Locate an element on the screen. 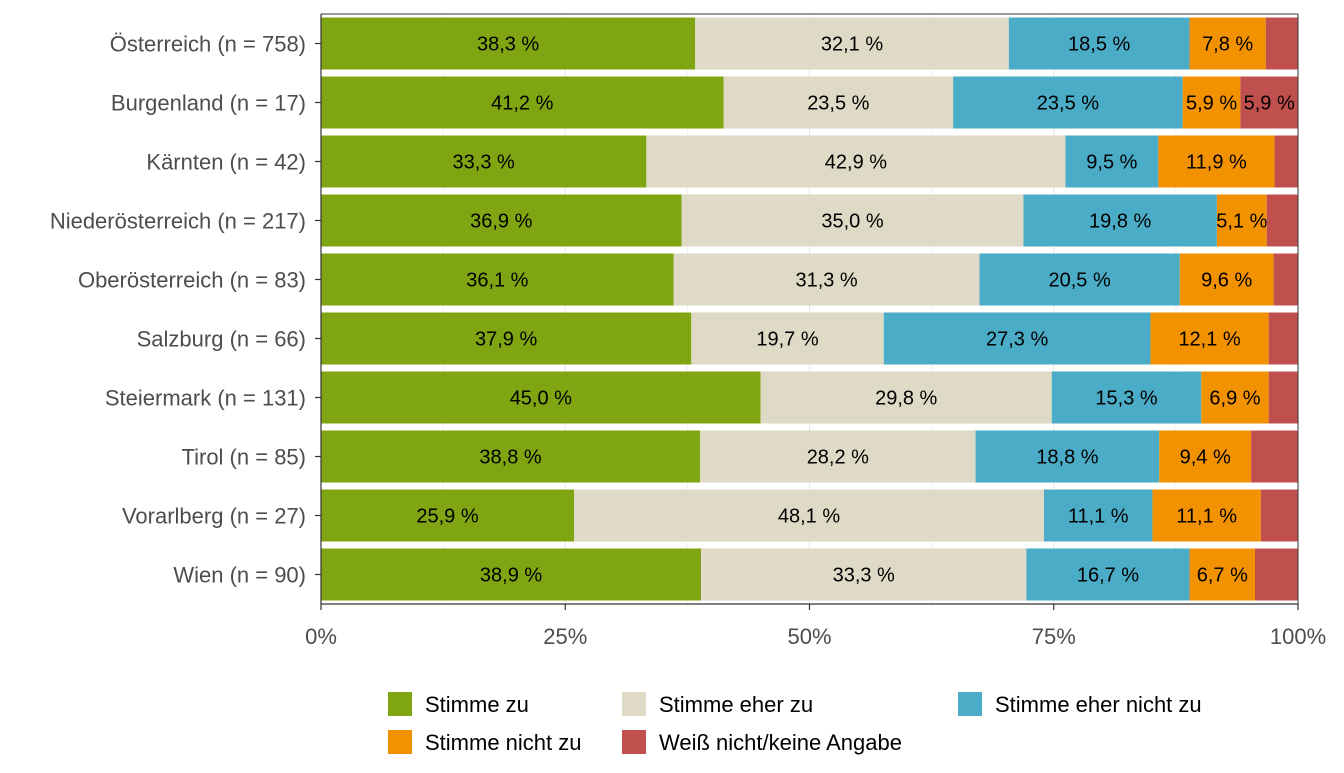  bar-value-label: 23,5 % is located at coordinates (1068, 104).